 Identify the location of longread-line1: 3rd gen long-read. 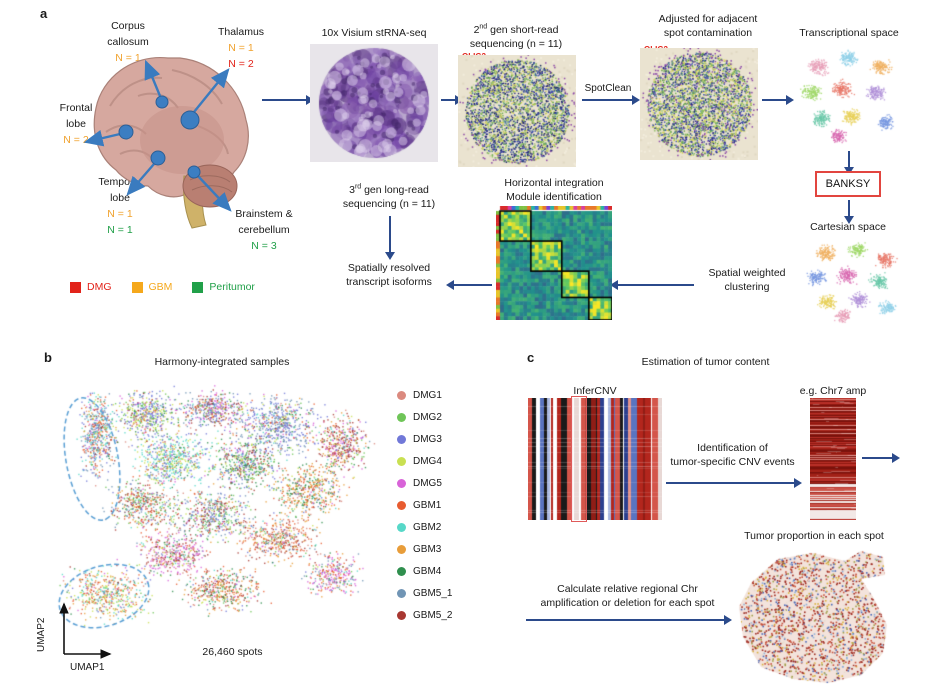
(389, 189).